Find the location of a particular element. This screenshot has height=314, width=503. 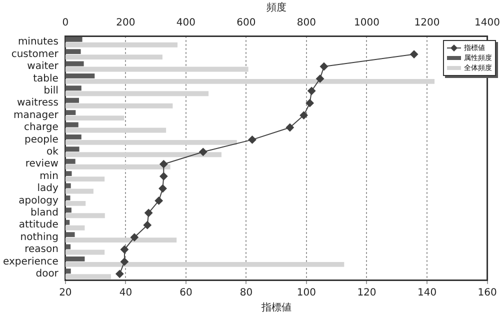

x2-tick-label: 1000 is located at coordinates (367, 23).